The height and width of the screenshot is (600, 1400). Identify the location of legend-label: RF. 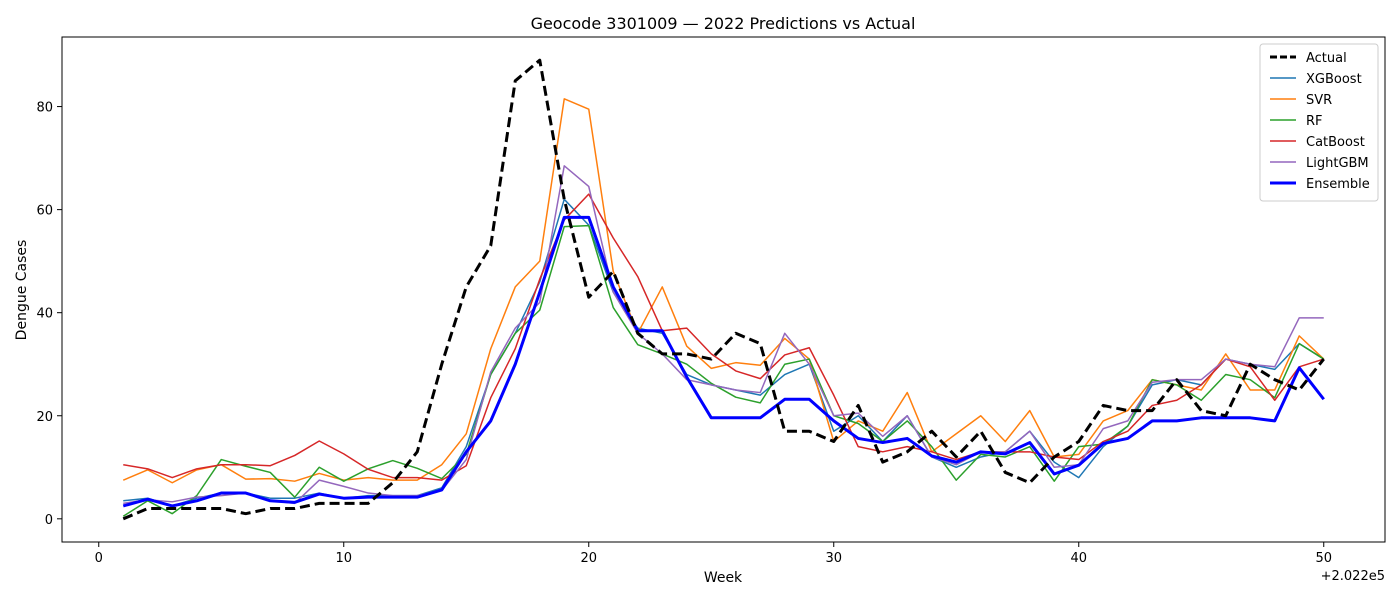
(1314, 121).